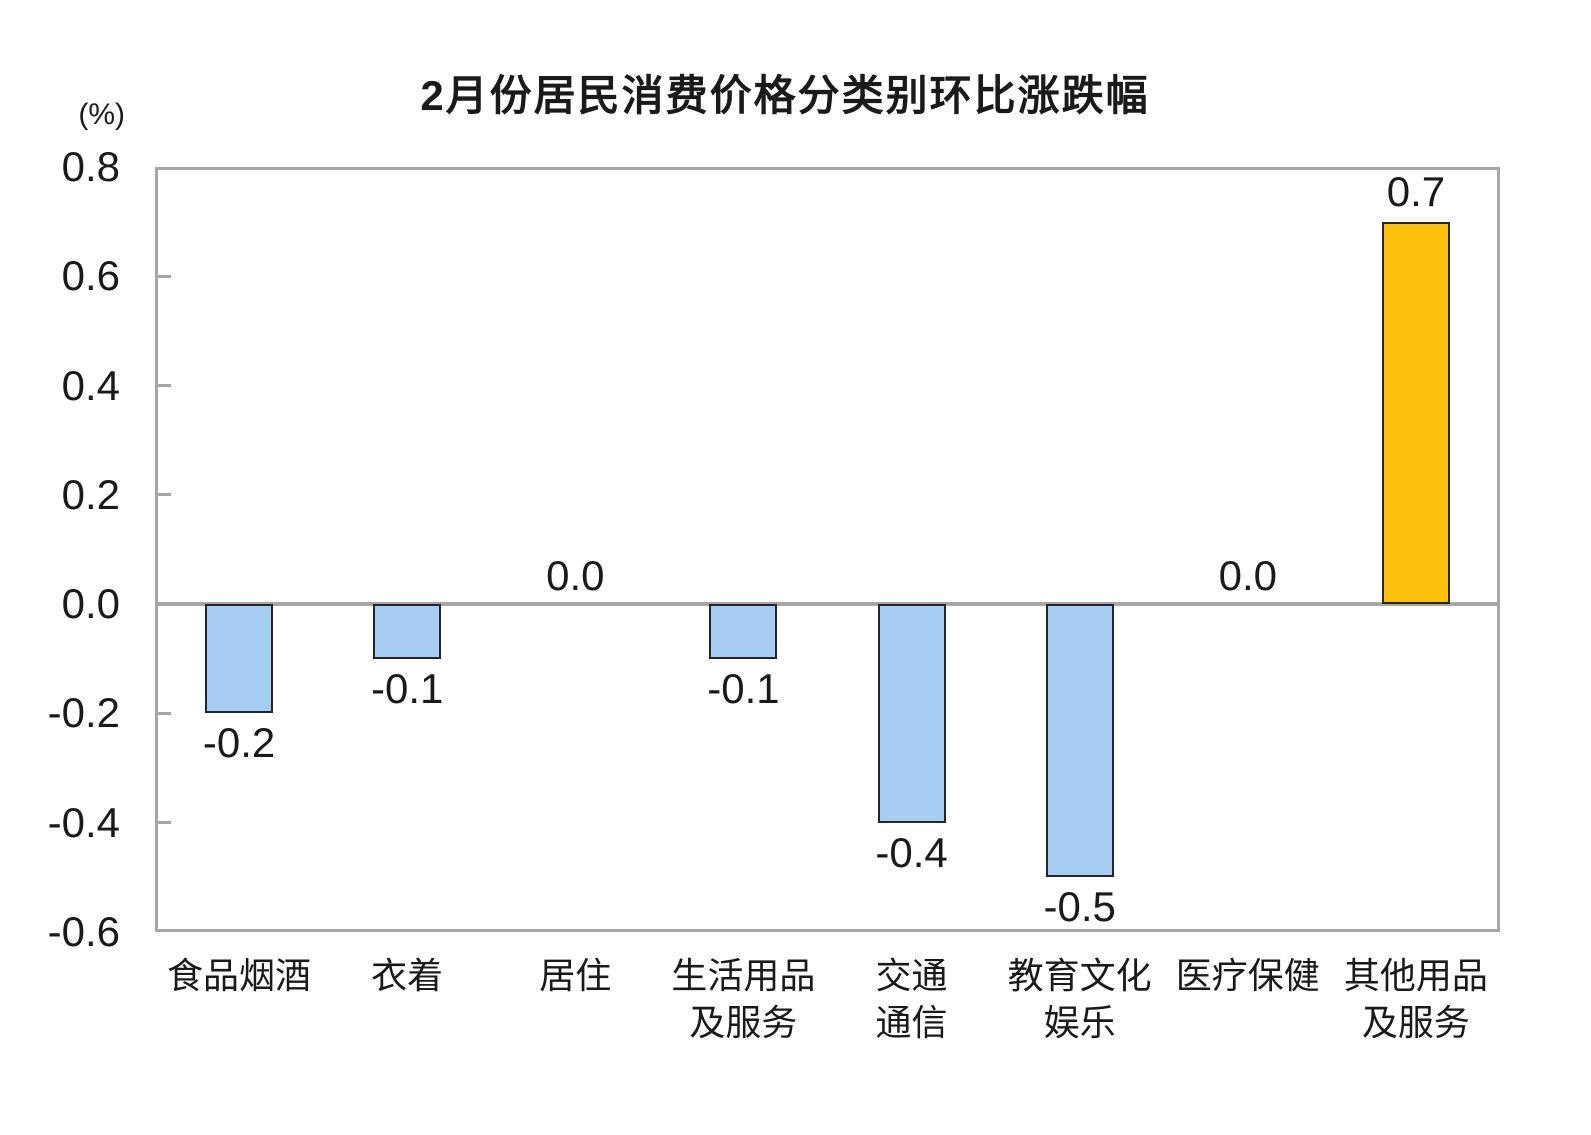 The width and height of the screenshot is (1591, 1135). What do you see at coordinates (1415, 975) in the screenshot?
I see `x-axis-category-label-line: 其他用品` at bounding box center [1415, 975].